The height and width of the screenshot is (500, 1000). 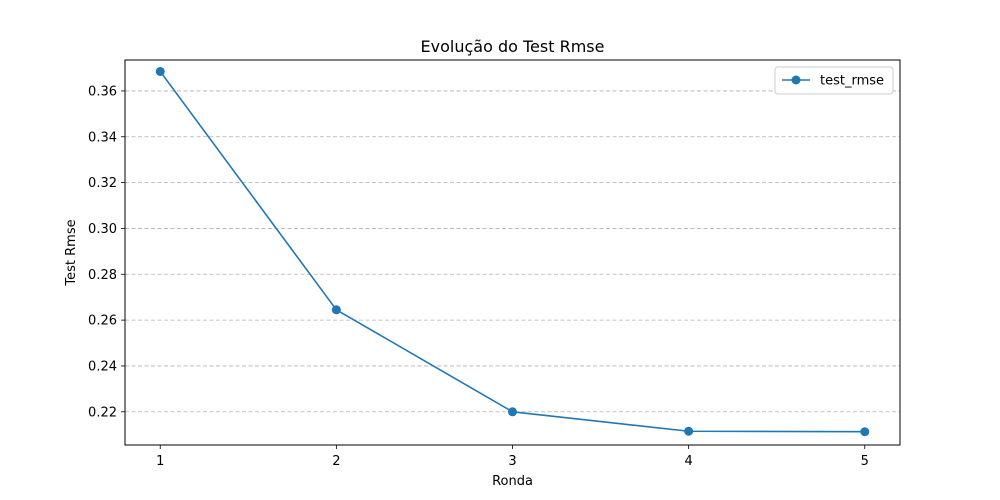 What do you see at coordinates (512, 461) in the screenshot?
I see `x-tick-label: 3` at bounding box center [512, 461].